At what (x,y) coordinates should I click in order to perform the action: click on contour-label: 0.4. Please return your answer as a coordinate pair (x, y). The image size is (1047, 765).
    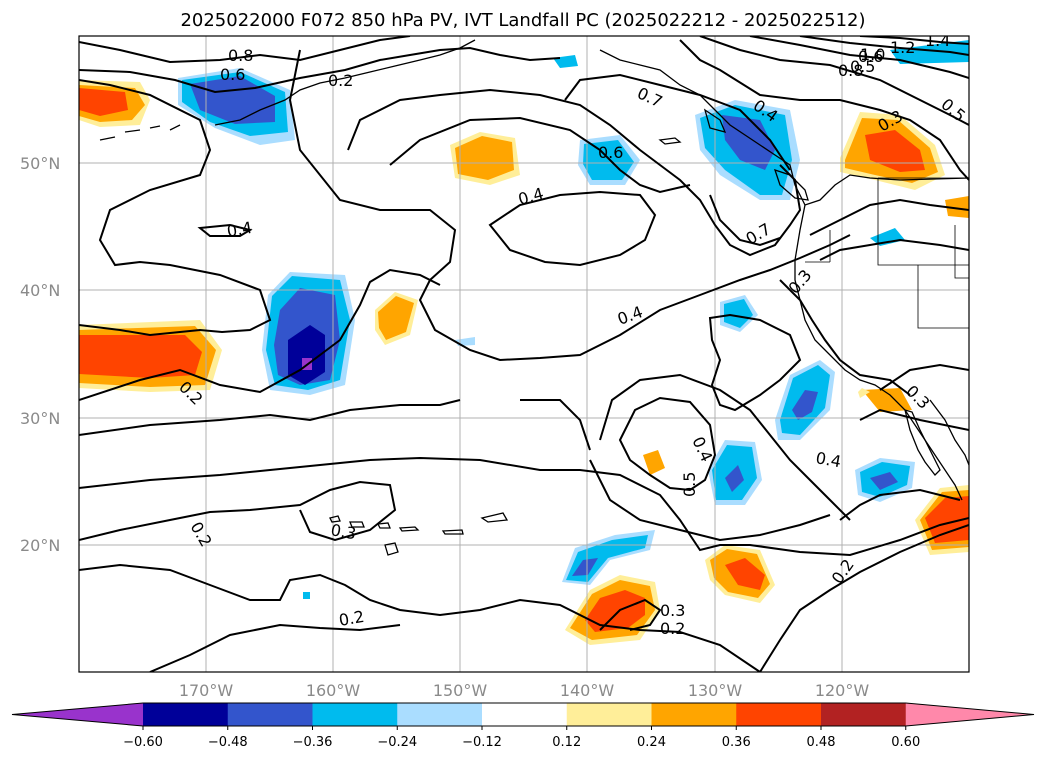
    Looking at the image, I should click on (239, 229).